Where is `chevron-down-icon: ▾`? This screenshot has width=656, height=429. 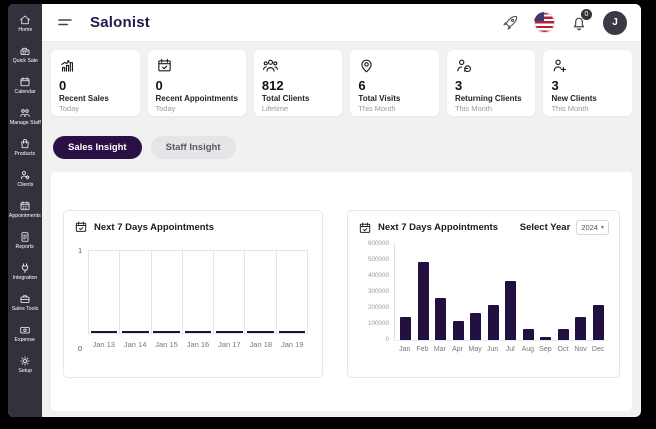 chevron-down-icon: ▾ is located at coordinates (602, 228).